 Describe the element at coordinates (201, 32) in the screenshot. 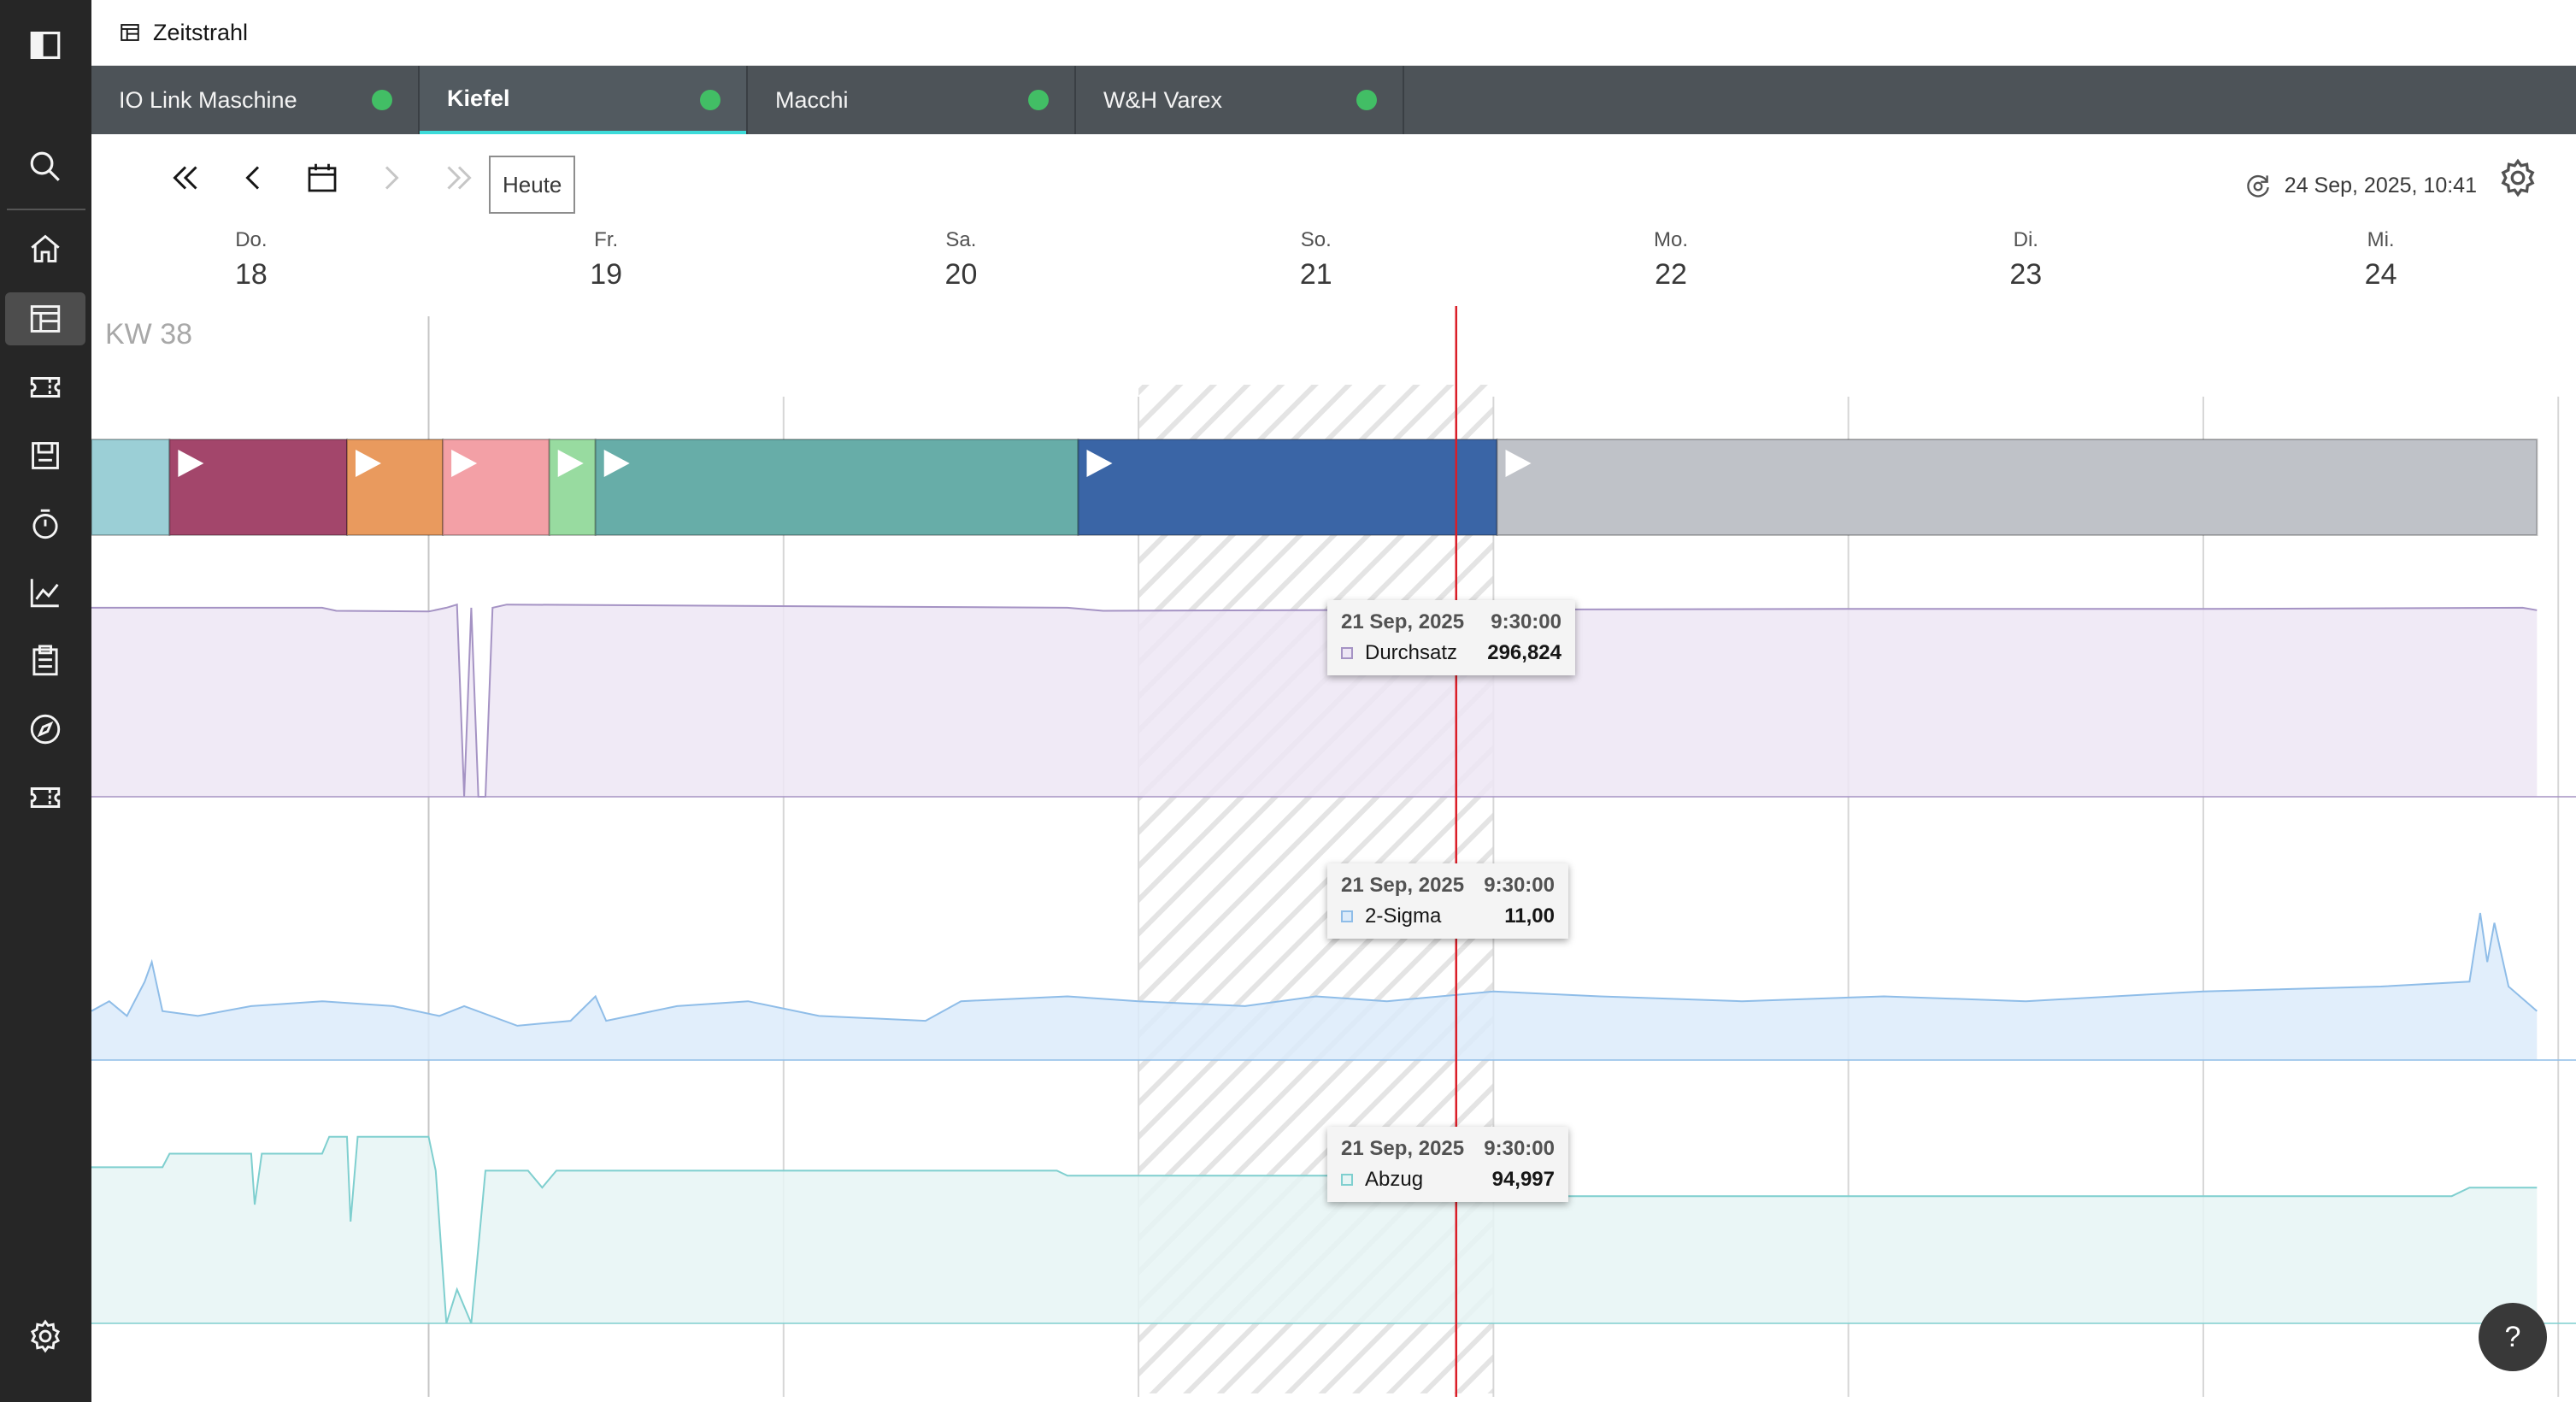

I see `page-title: Zeitstrahl` at that location.